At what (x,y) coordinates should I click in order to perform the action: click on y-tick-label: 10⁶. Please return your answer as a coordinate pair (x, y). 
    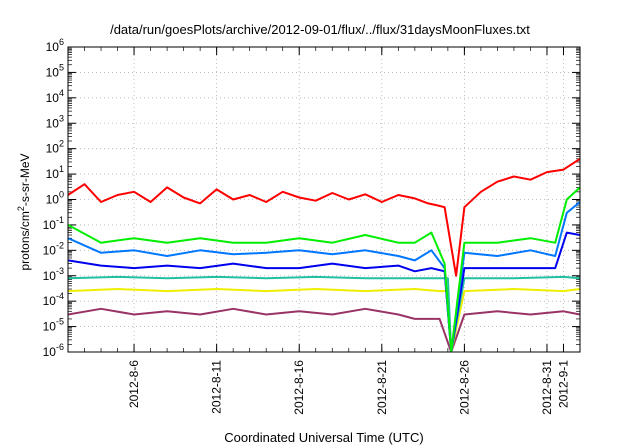
    Looking at the image, I should click on (55, 45).